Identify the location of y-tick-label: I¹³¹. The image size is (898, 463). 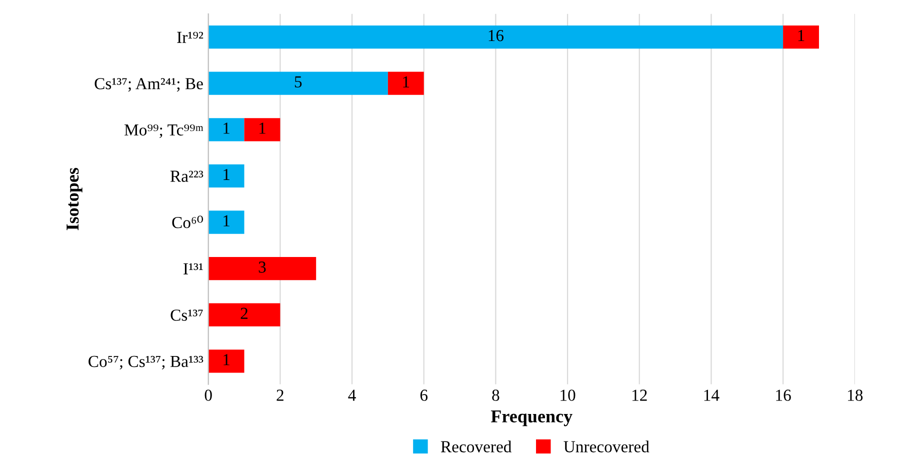
(193, 268).